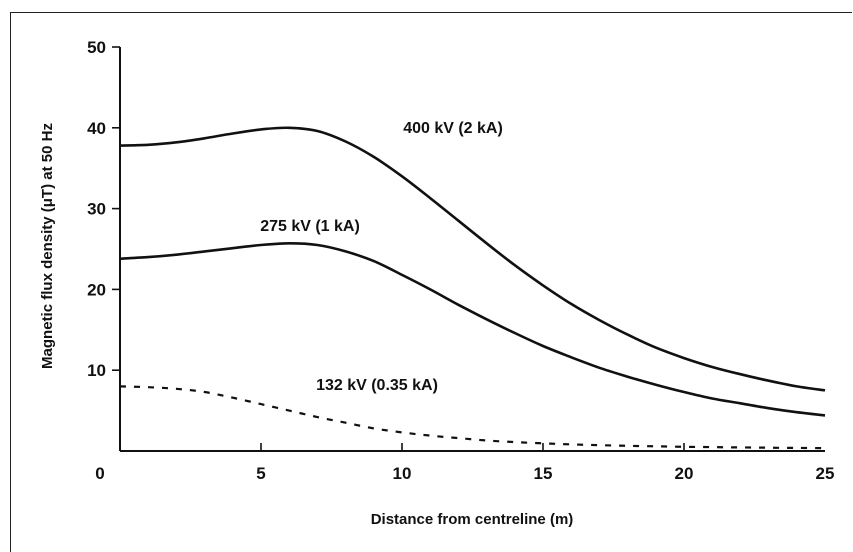 The width and height of the screenshot is (853, 552). I want to click on x-tick-label: 25, so click(825, 473).